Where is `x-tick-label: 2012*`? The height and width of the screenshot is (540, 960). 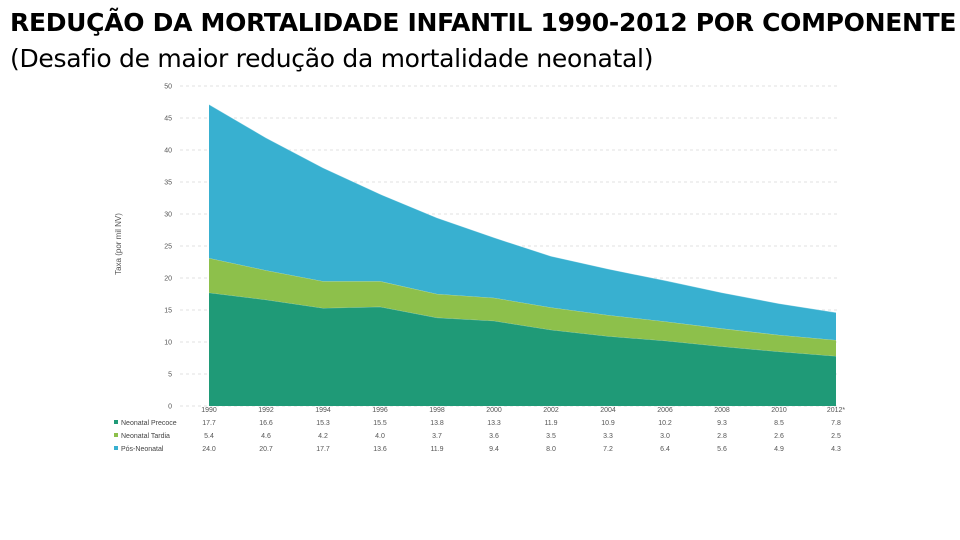 x-tick-label: 2012* is located at coordinates (836, 410).